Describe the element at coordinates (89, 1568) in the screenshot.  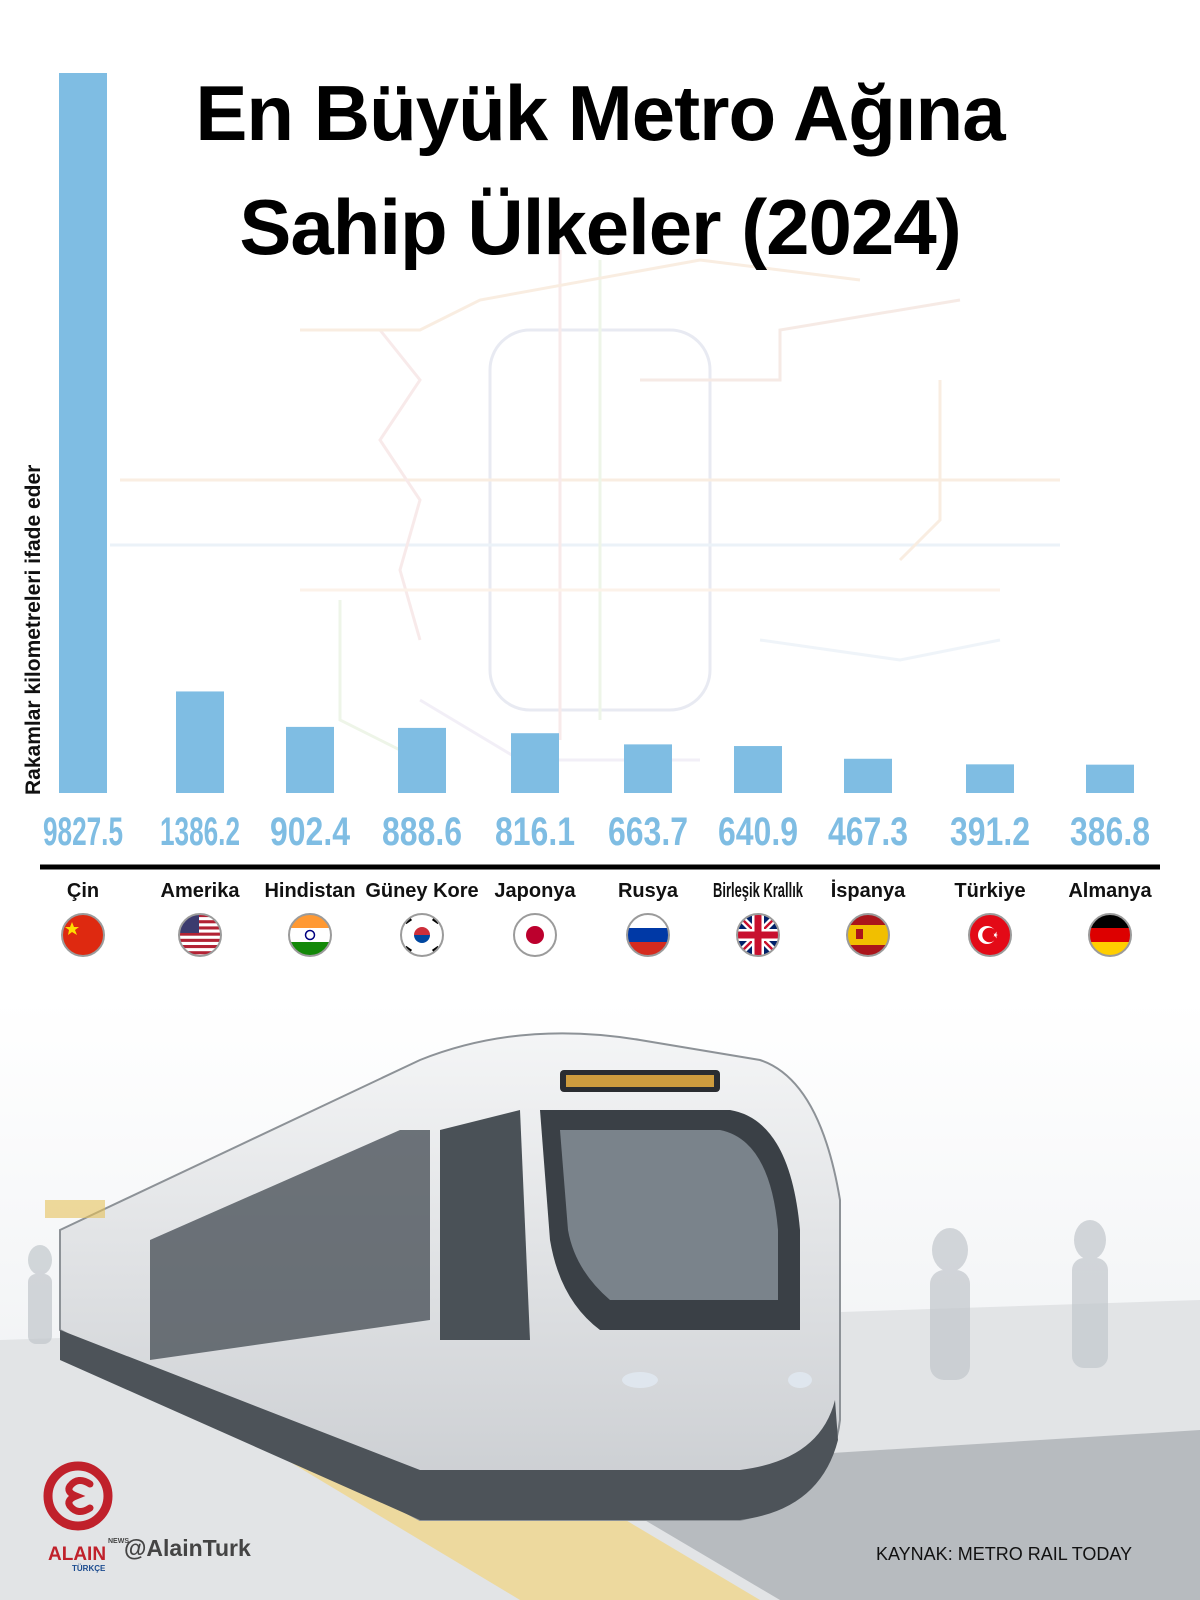
I see `logo-brand-sub: TÜRKÇE` at that location.